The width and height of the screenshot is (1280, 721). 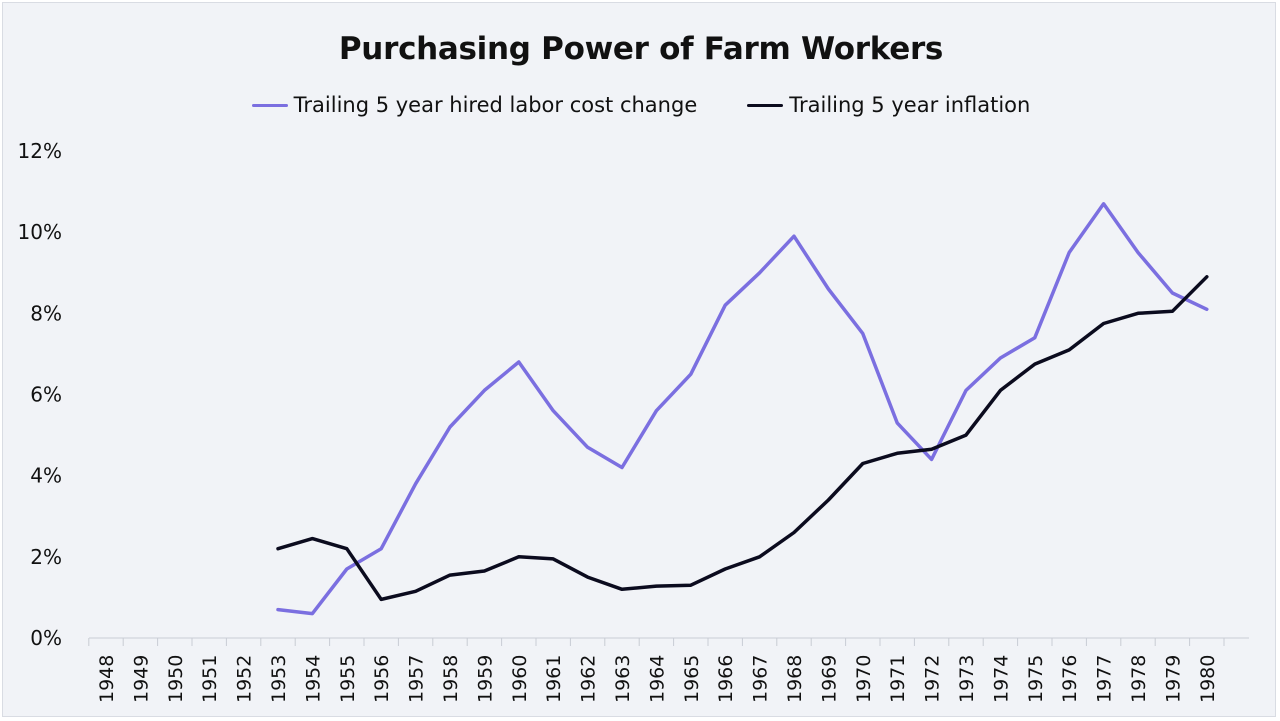 What do you see at coordinates (795, 679) in the screenshot?
I see `x-tick-label: 1968` at bounding box center [795, 679].